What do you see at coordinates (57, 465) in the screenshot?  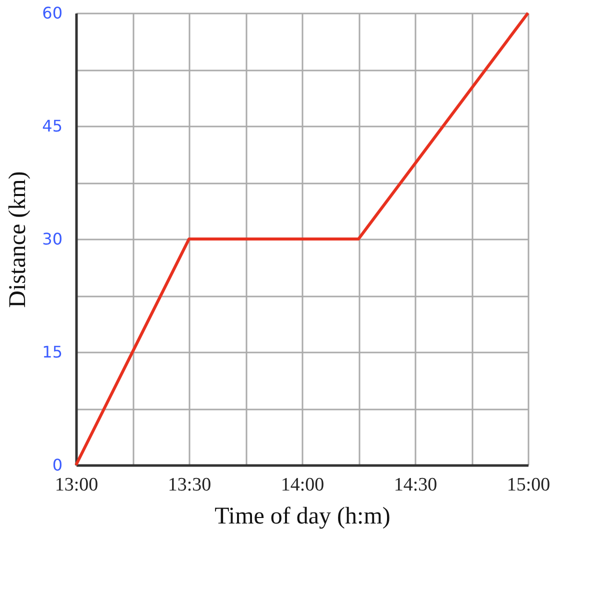 I see `y-tick-label: 0` at bounding box center [57, 465].